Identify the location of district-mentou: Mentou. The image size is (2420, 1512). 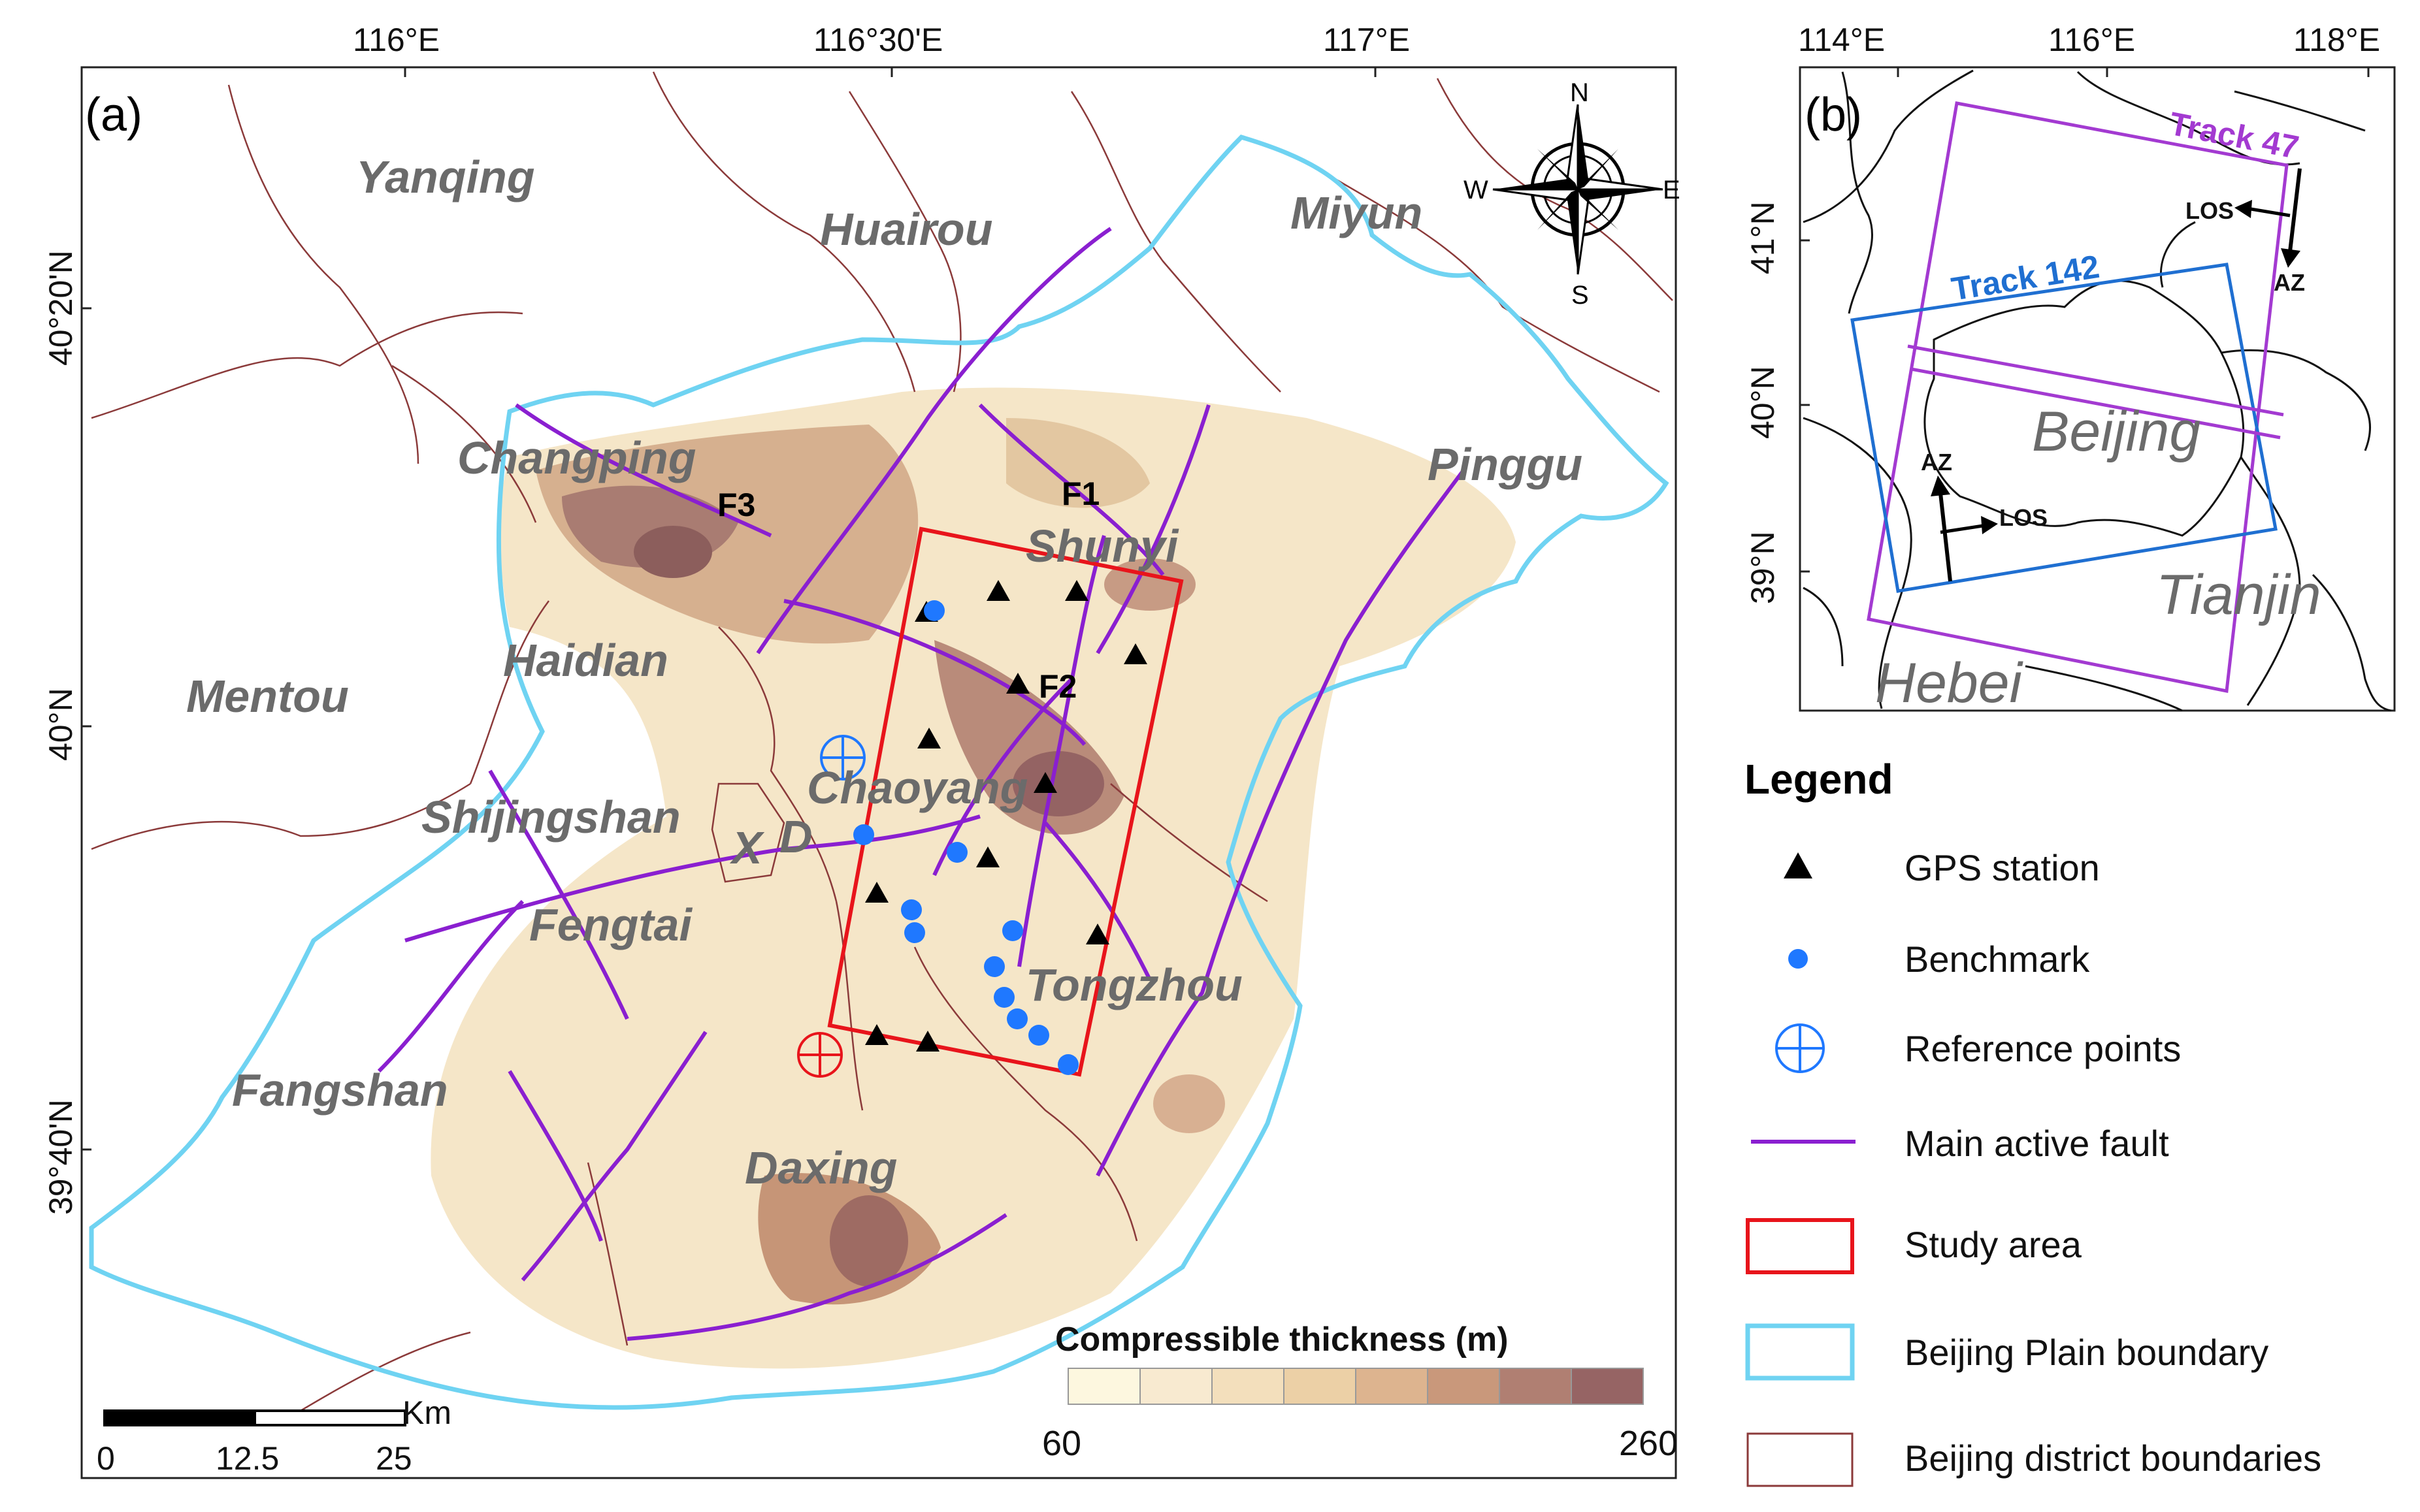
(267, 696).